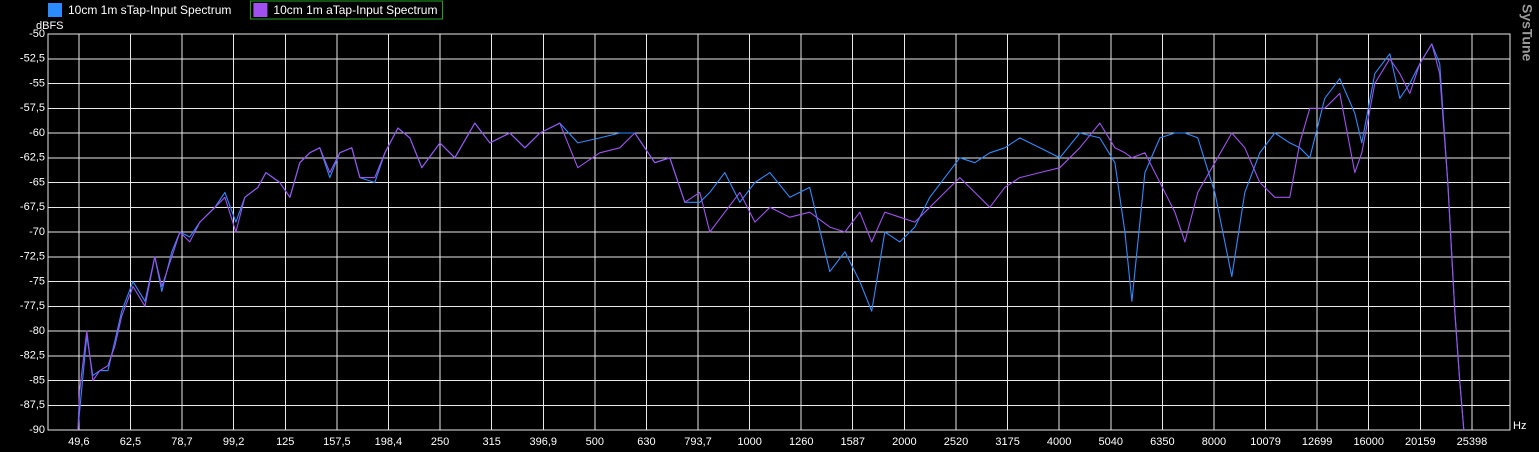 The width and height of the screenshot is (1539, 452). Describe the element at coordinates (646, 442) in the screenshot. I see `x-tick-label: 630` at that location.